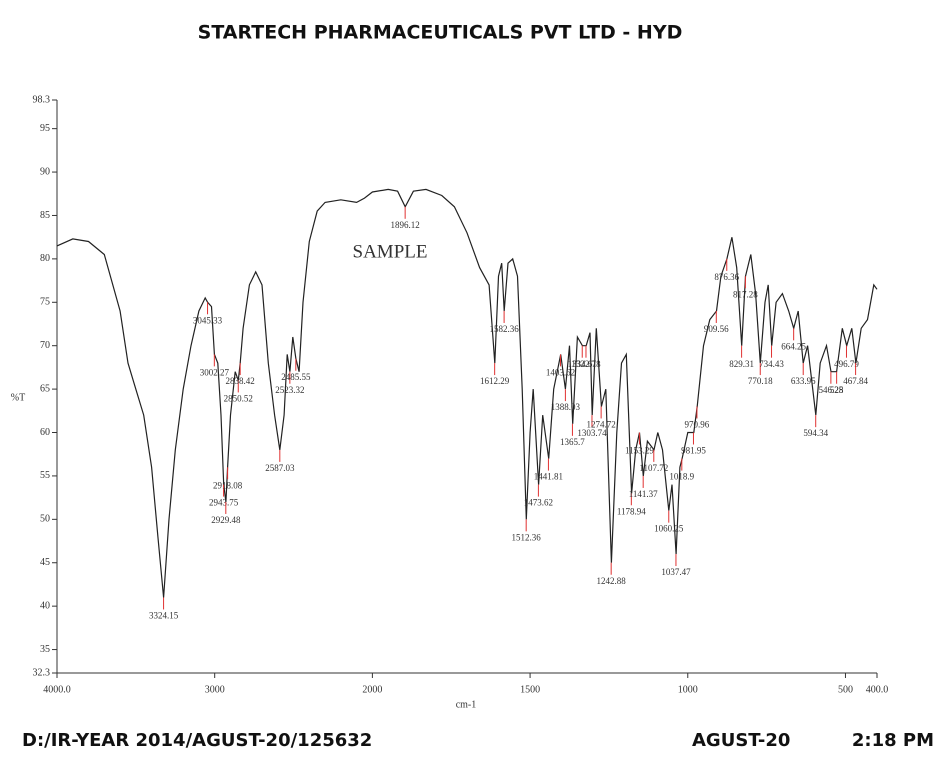  Describe the element at coordinates (405, 225) in the screenshot. I see `peak-label: 1896.12` at that location.